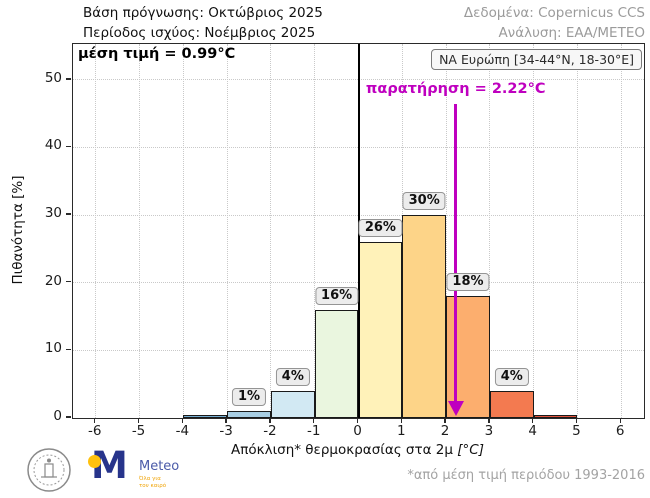 Image resolution: width=650 pixels, height=498 pixels. What do you see at coordinates (571, 33) in the screenshot?
I see `analysis-label: Ανάλυση: ΕΑΑ/ΜΕΤΕΟ` at bounding box center [571, 33].